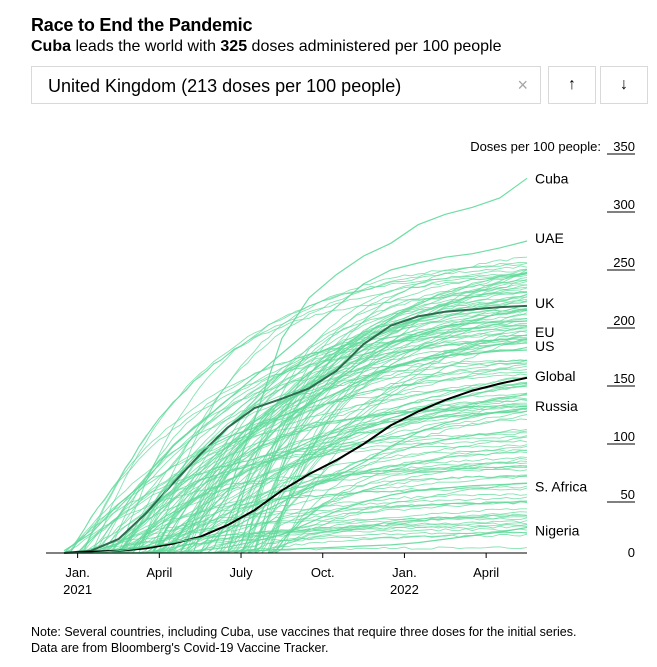 Image resolution: width=657 pixels, height=667 pixels. I want to click on subtitle-dose-count: 325, so click(234, 46).